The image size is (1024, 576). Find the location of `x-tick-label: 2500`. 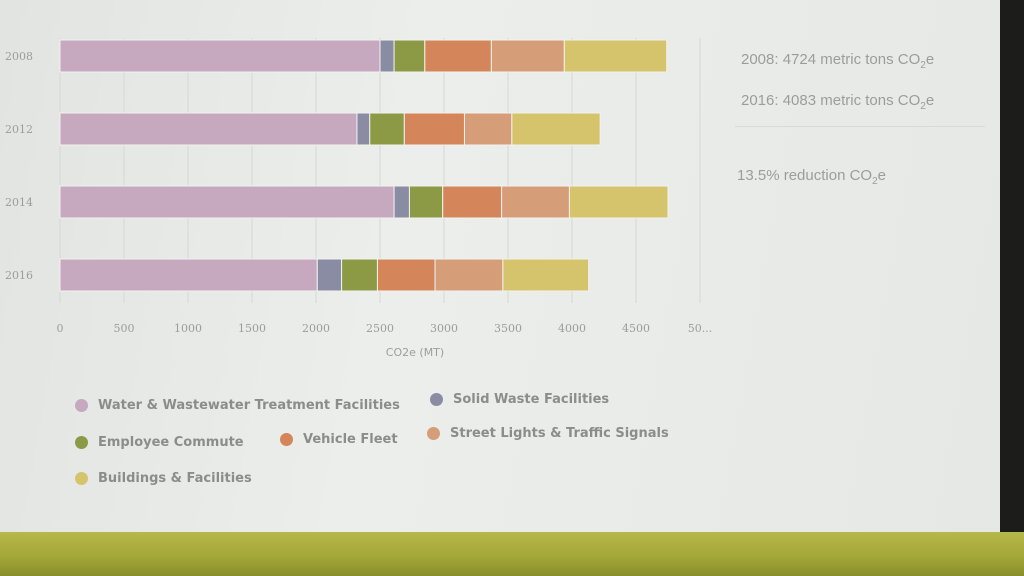

x-tick-label: 2500 is located at coordinates (380, 328).